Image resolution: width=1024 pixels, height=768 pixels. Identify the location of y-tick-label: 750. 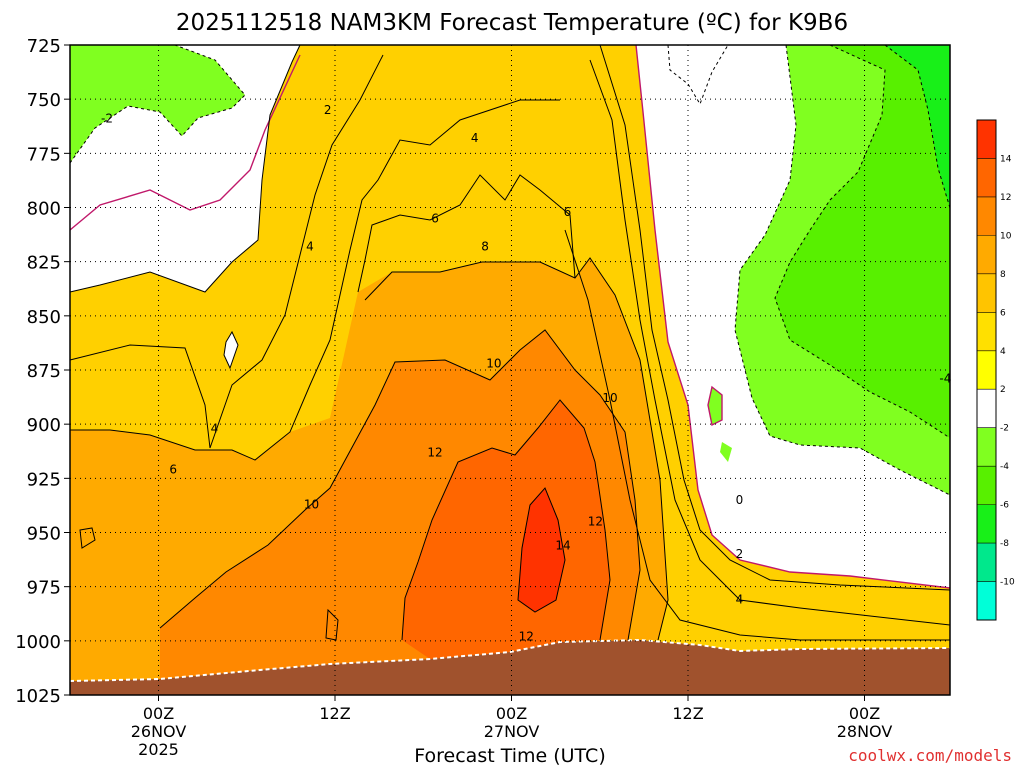
(44, 100).